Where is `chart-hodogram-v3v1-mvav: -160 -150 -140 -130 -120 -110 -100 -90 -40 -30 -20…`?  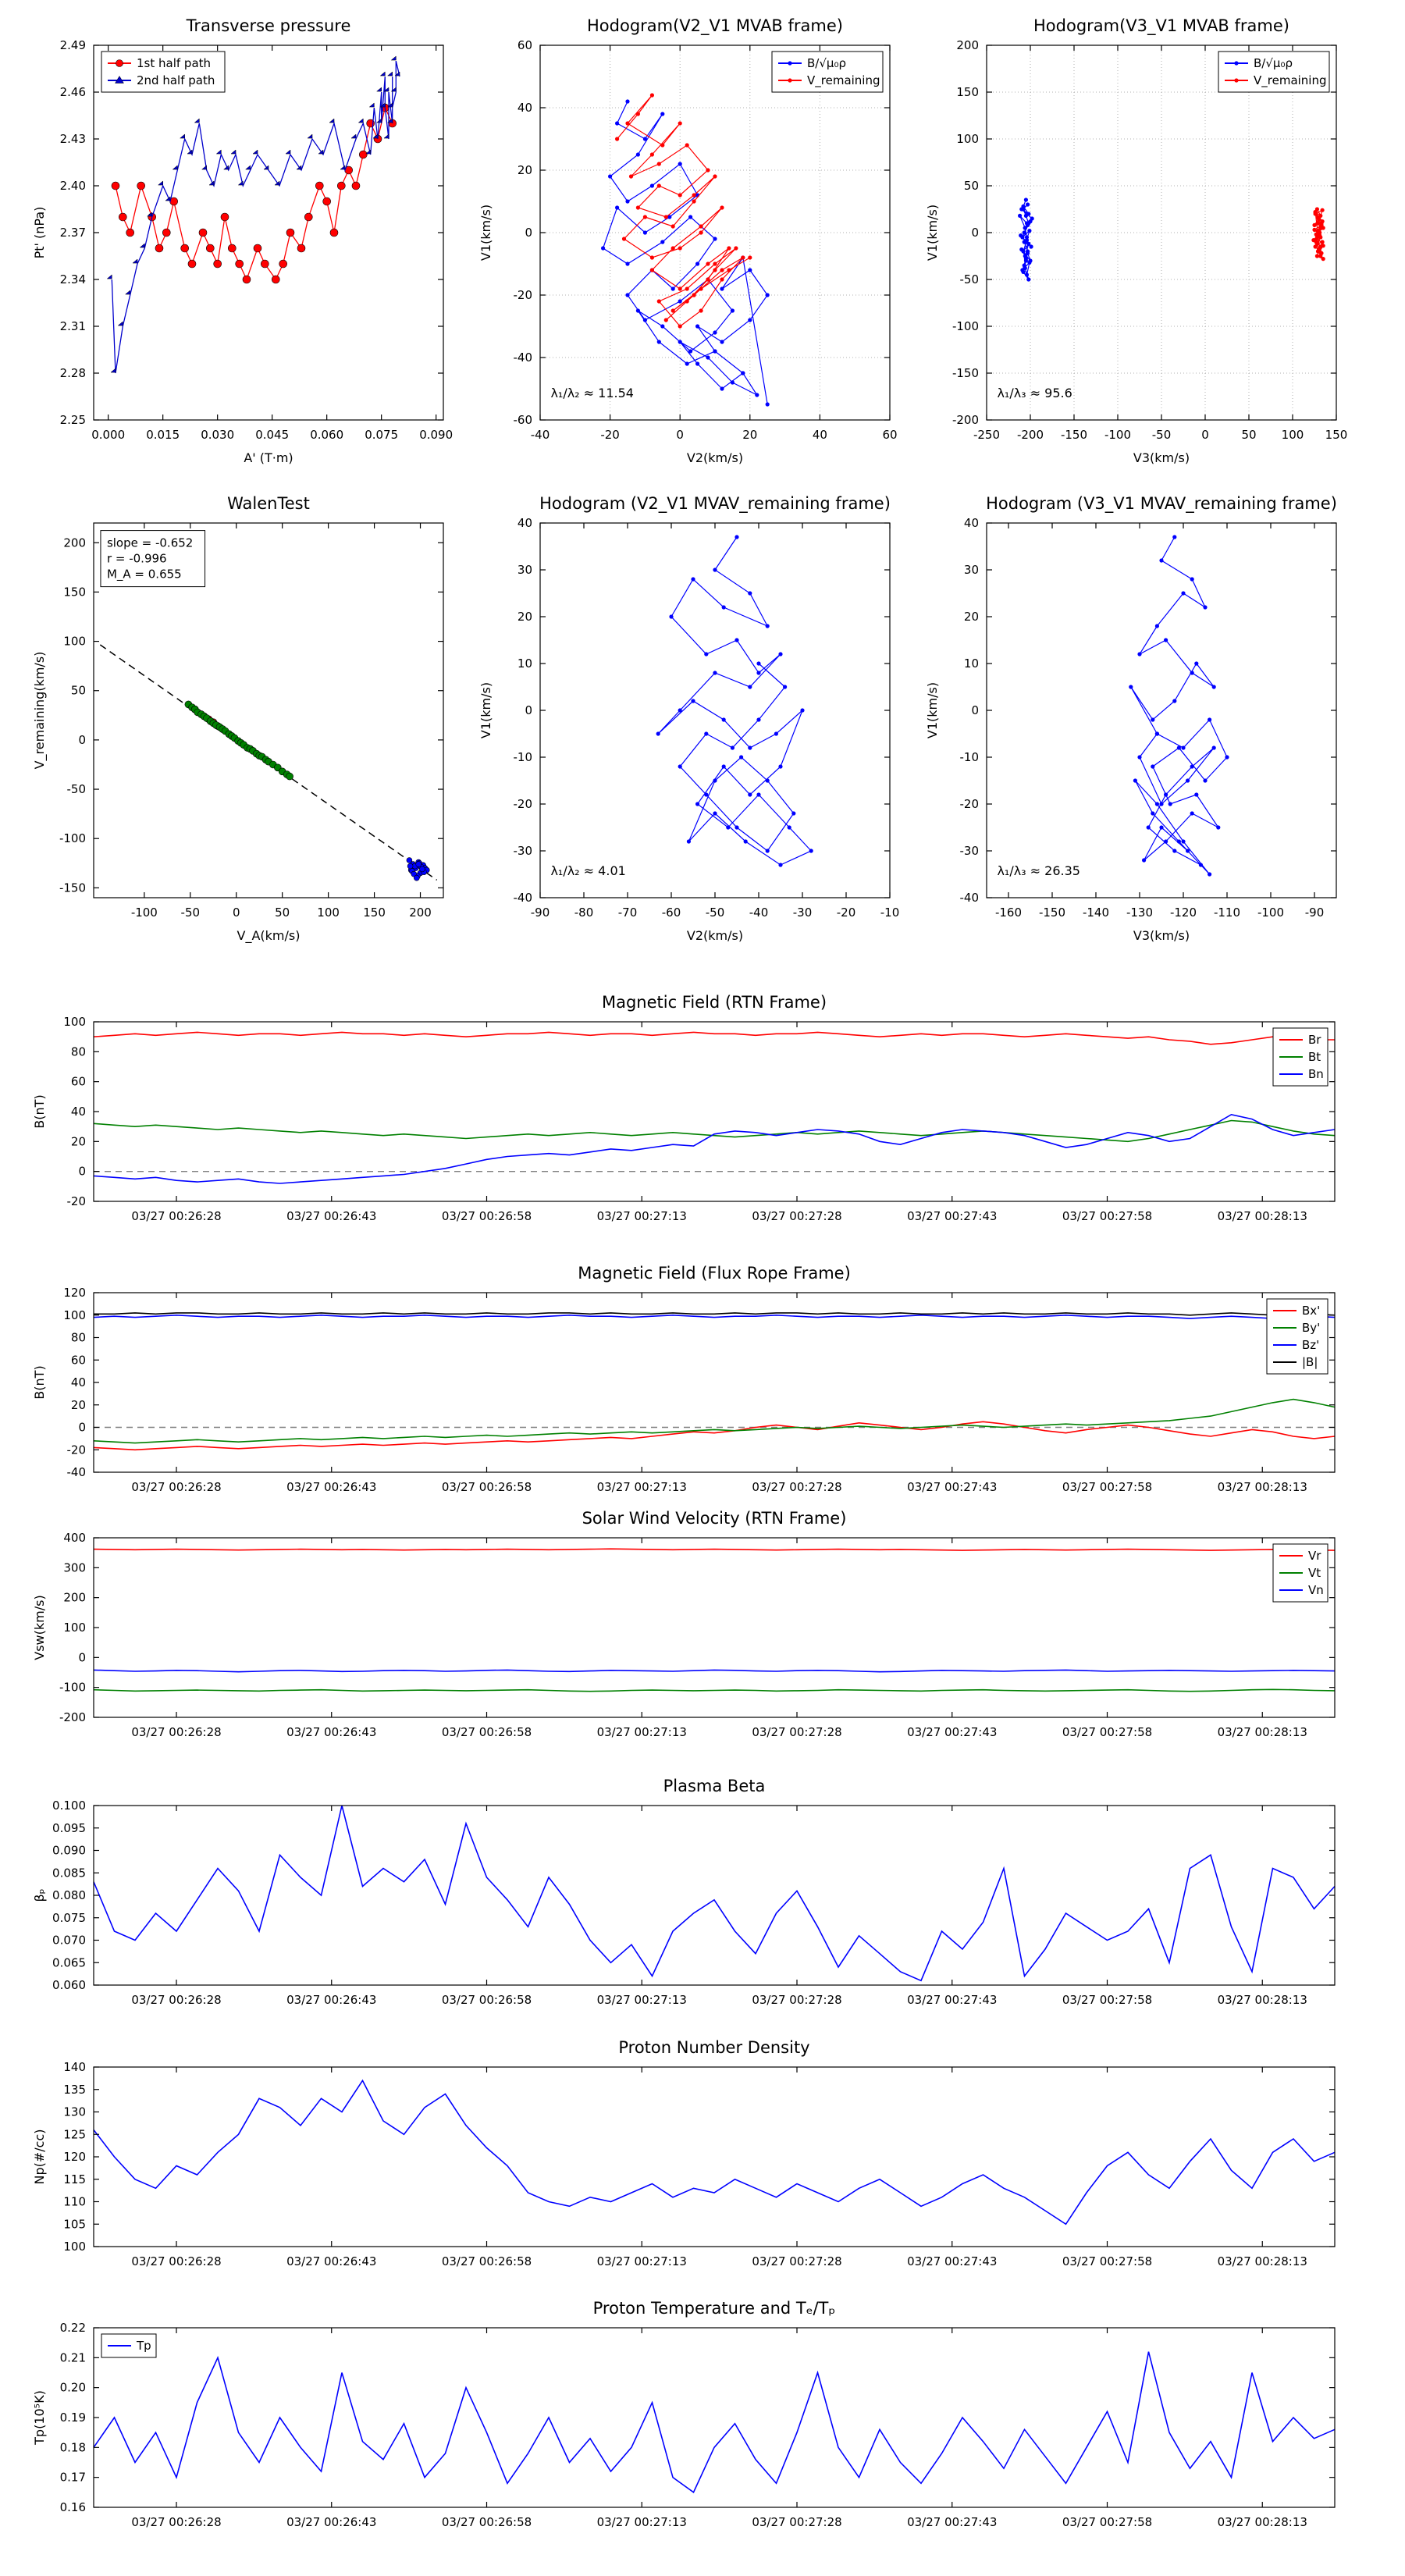
chart-hodogram-v3v1-mvav: -160 -150 -140 -130 -120 -110 -100 -90 -40 -30 -20… is located at coordinates (1131, 716).